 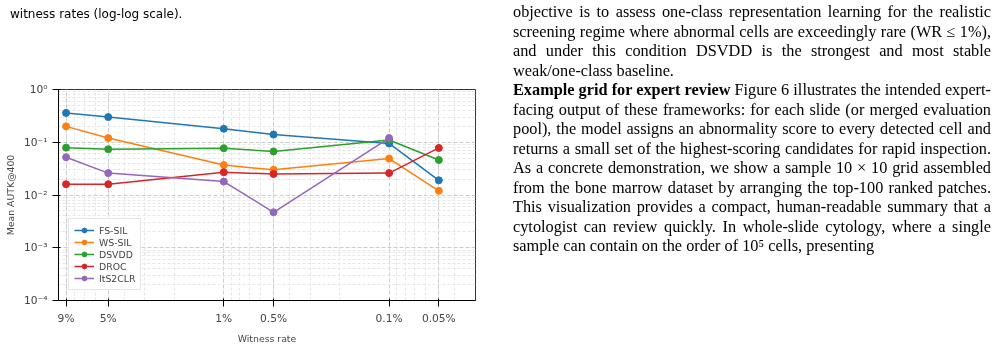 What do you see at coordinates (274, 318) in the screenshot?
I see `x-tick-label: 0.5%` at bounding box center [274, 318].